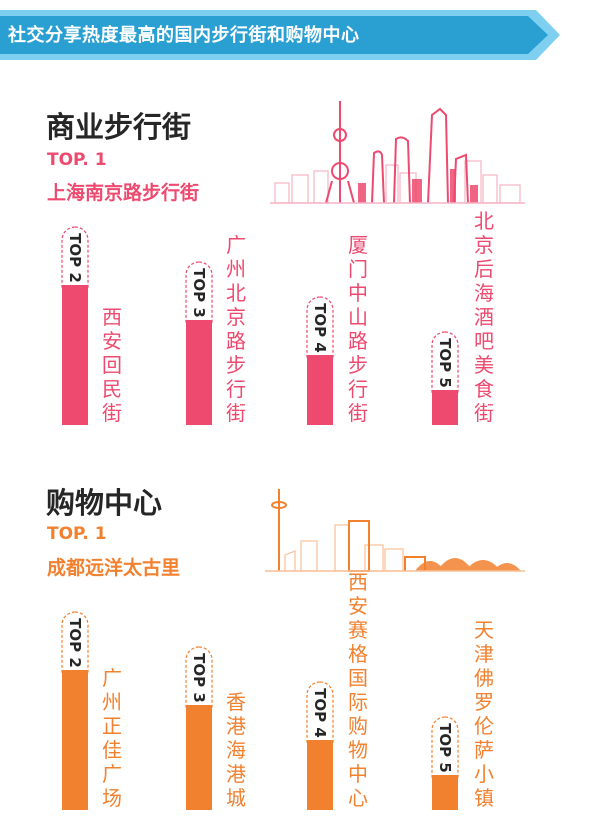  I want to click on mall-top1-name: 成都远洋太古里, so click(114, 568).